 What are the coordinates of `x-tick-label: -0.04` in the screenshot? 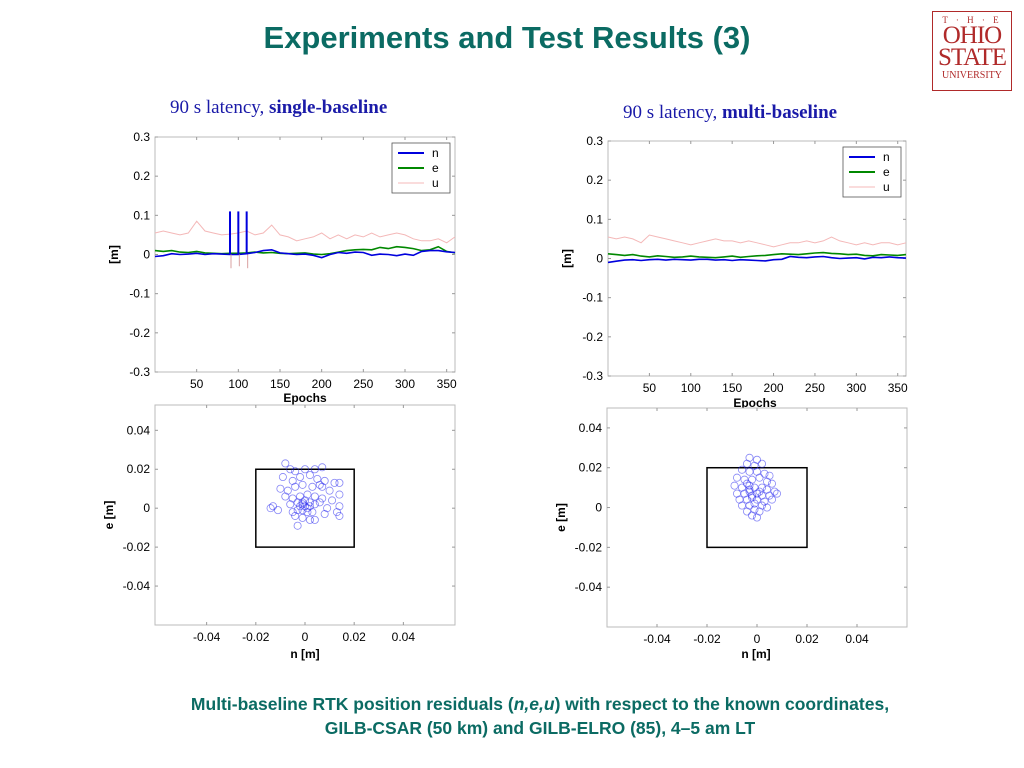 It's located at (657, 639).